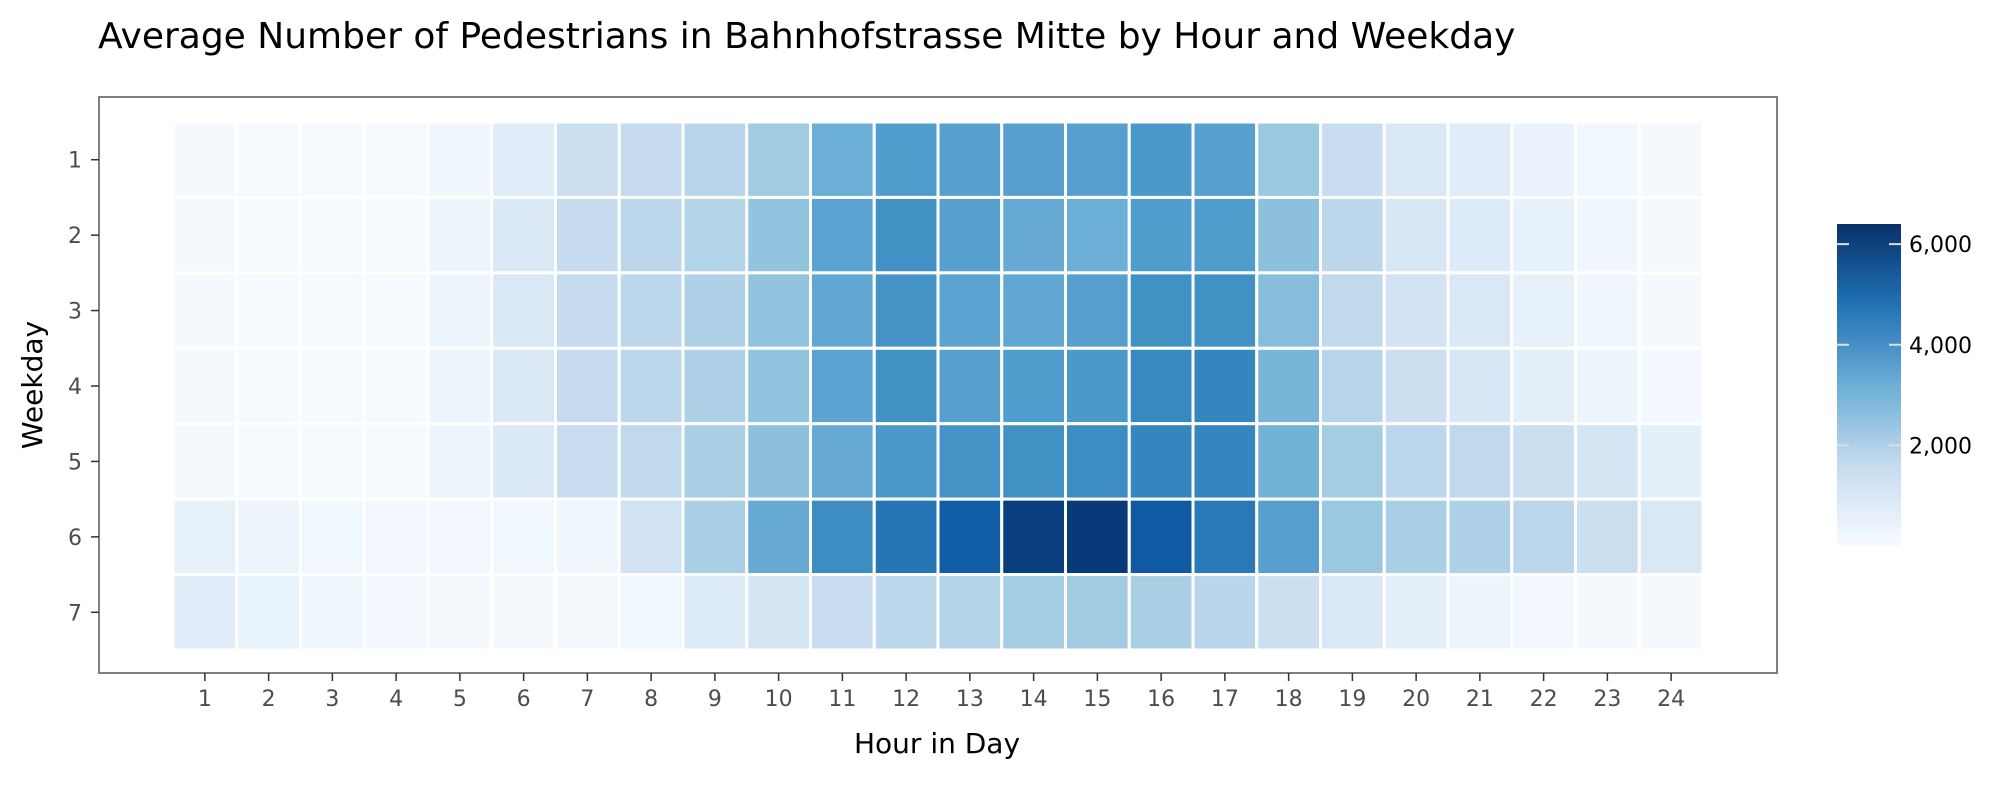 This screenshot has width=2000, height=800. I want to click on colorbar-tick-label: 2,000, so click(1940, 446).